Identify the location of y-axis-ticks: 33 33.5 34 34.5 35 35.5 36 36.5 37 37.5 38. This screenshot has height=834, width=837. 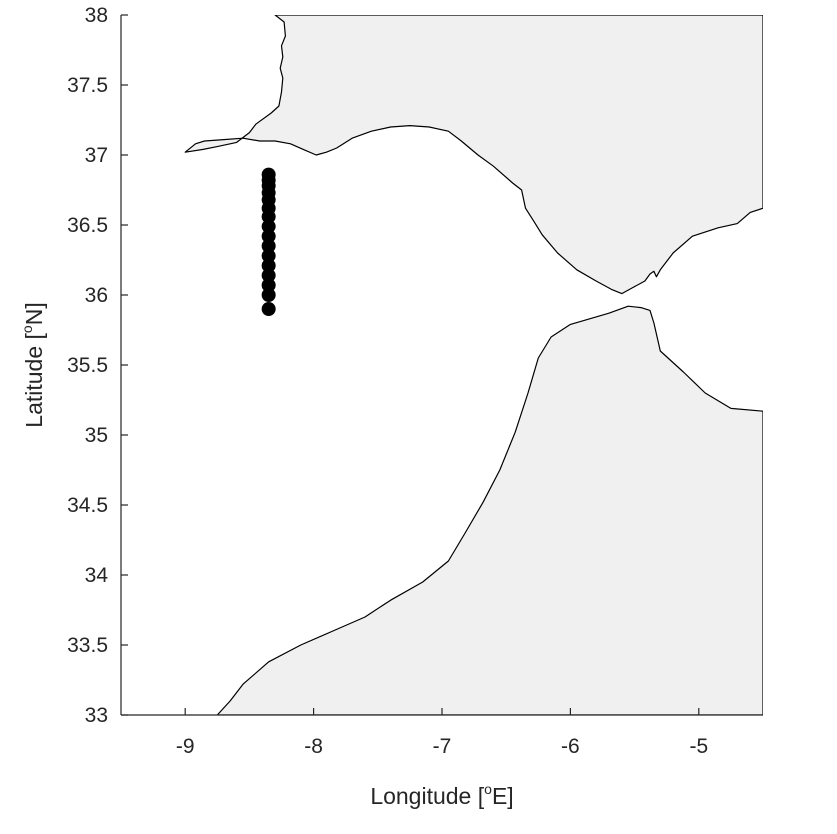
(97, 365).